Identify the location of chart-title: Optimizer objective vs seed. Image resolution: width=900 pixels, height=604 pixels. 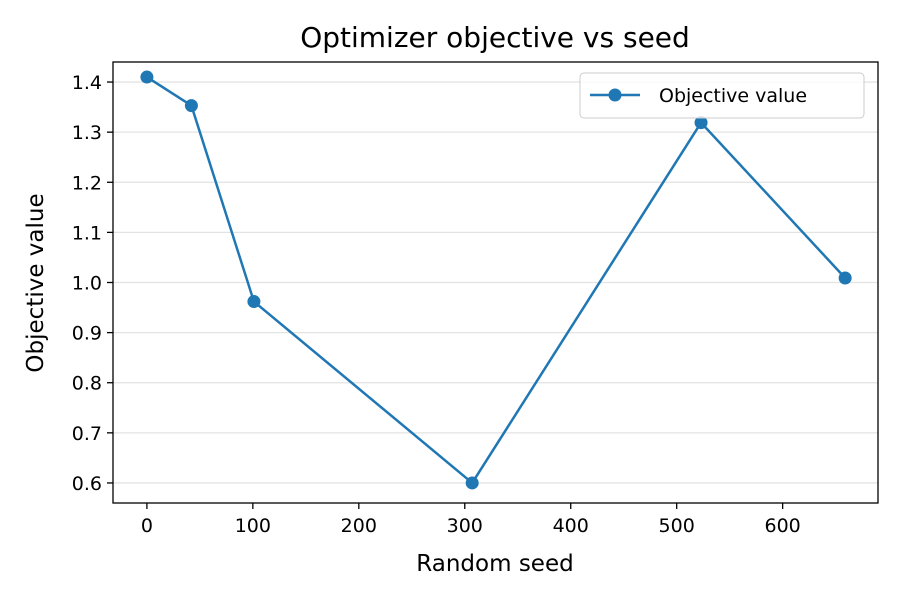
(495, 37).